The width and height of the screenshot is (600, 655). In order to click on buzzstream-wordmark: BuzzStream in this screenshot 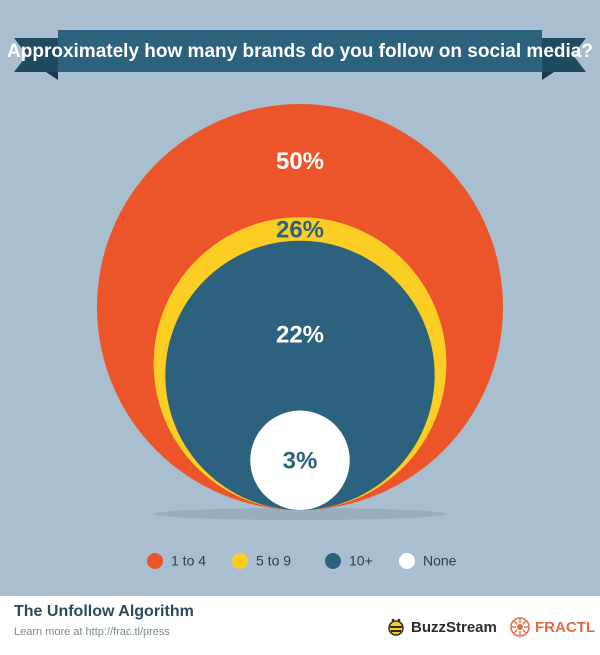, I will do `click(454, 627)`.